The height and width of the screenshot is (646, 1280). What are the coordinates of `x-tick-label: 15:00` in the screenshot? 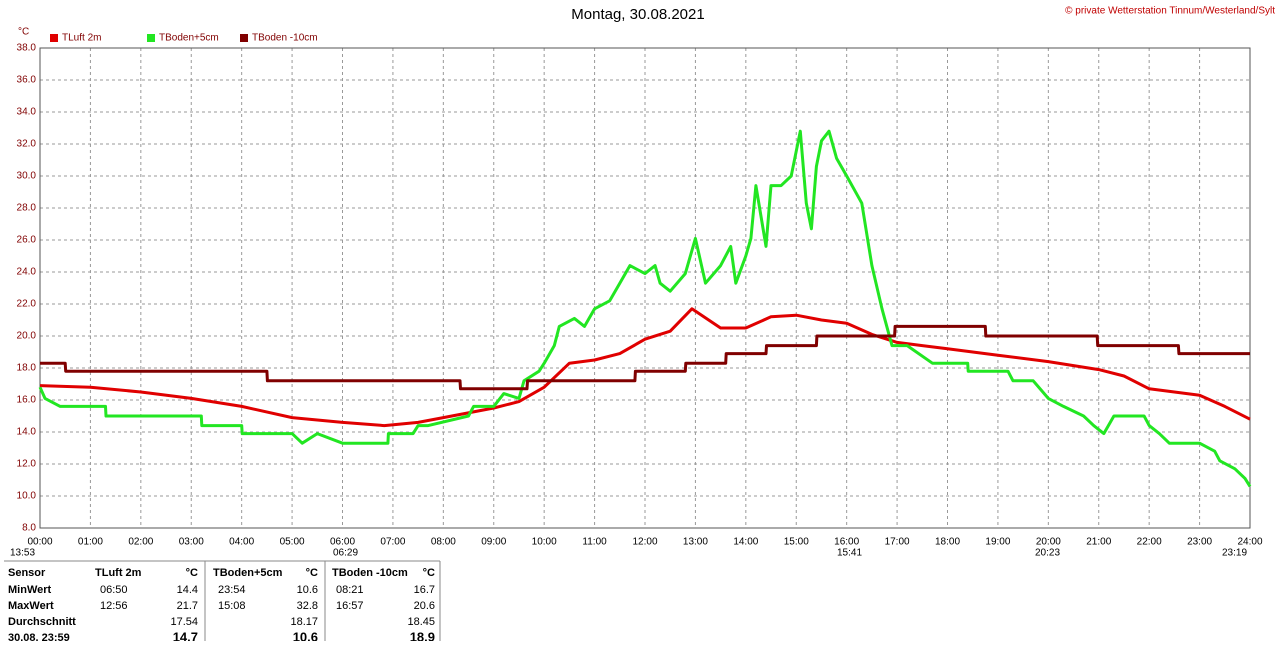 It's located at (796, 542).